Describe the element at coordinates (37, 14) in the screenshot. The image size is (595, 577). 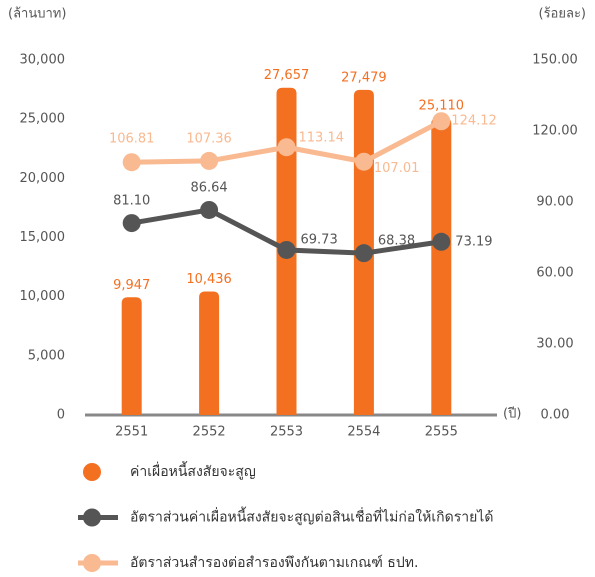
I see `y-axis-label: (ล้านบาท)` at that location.